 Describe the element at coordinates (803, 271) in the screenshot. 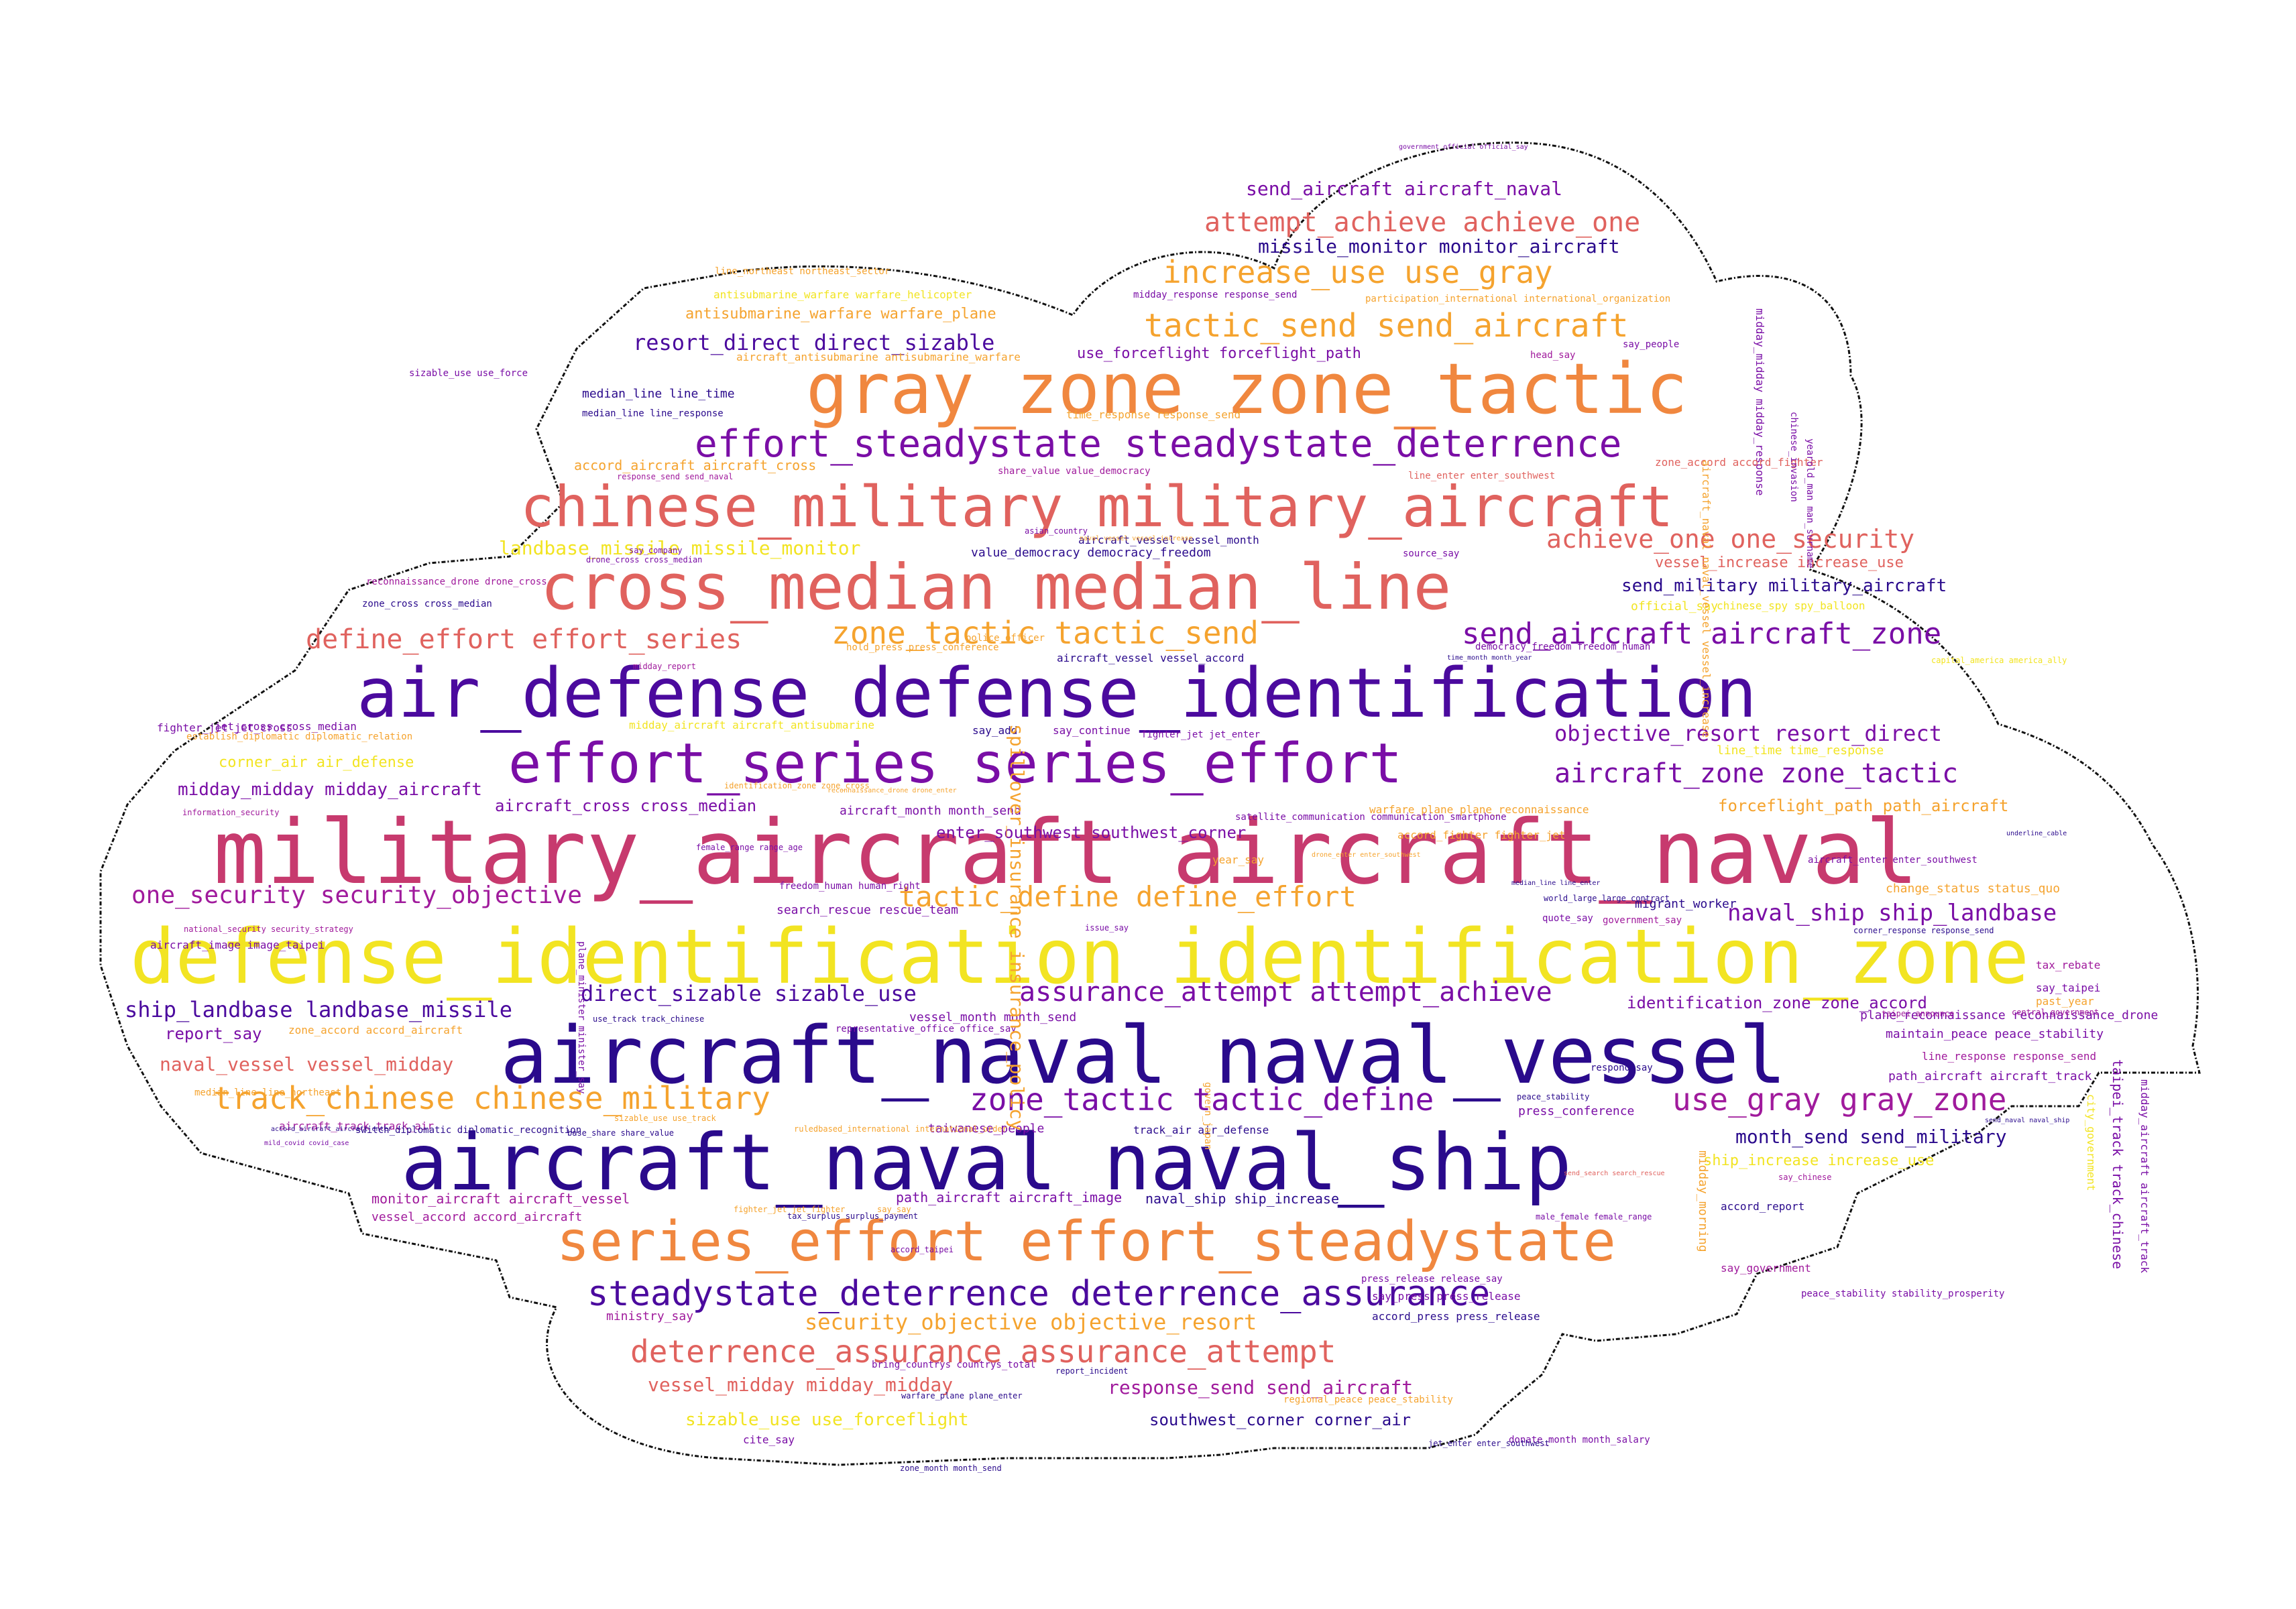

I see `word-cloud-term: line_northeast northeast_sector` at that location.